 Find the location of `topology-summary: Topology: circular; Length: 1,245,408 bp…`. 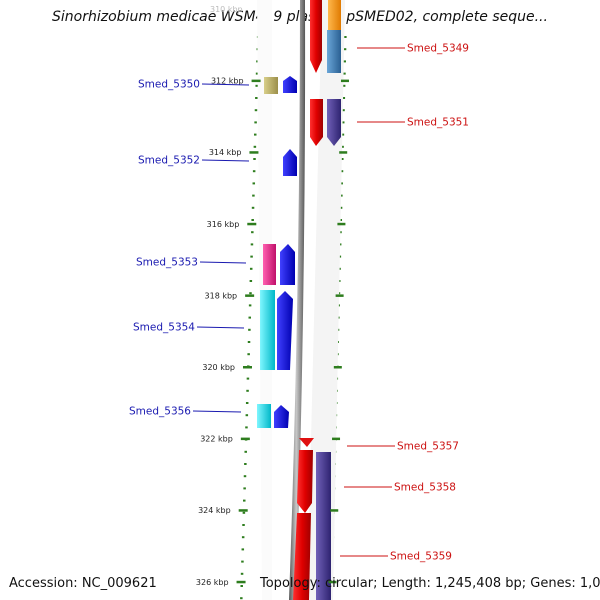

topology-summary: Topology: circular; Length: 1,245,408 bp… is located at coordinates (430, 583).